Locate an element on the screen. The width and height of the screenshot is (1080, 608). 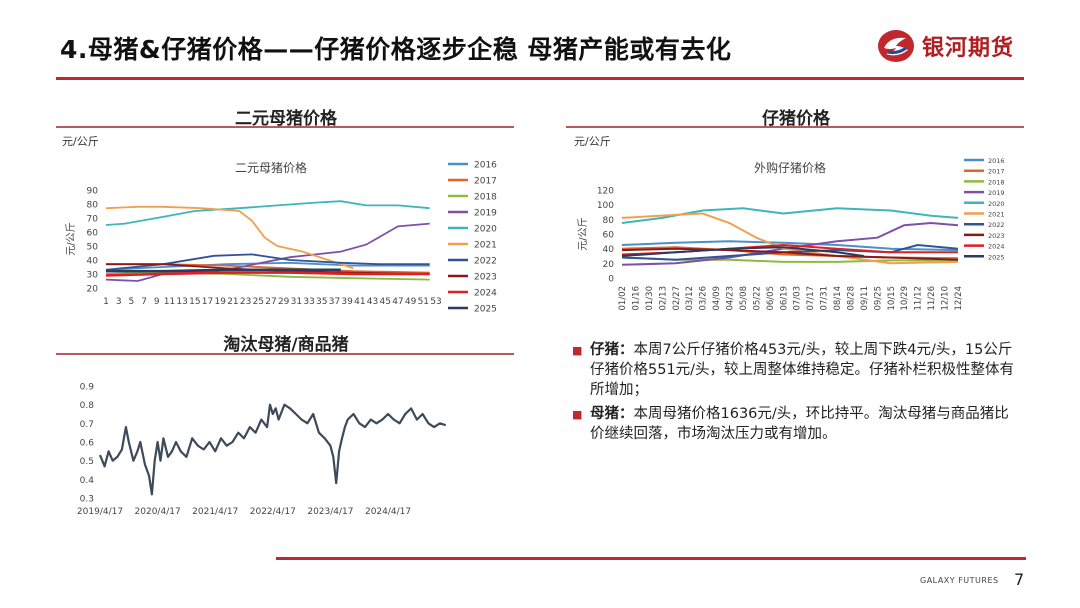
piglet-price-unit: 元/公斤 is located at coordinates (592, 141).